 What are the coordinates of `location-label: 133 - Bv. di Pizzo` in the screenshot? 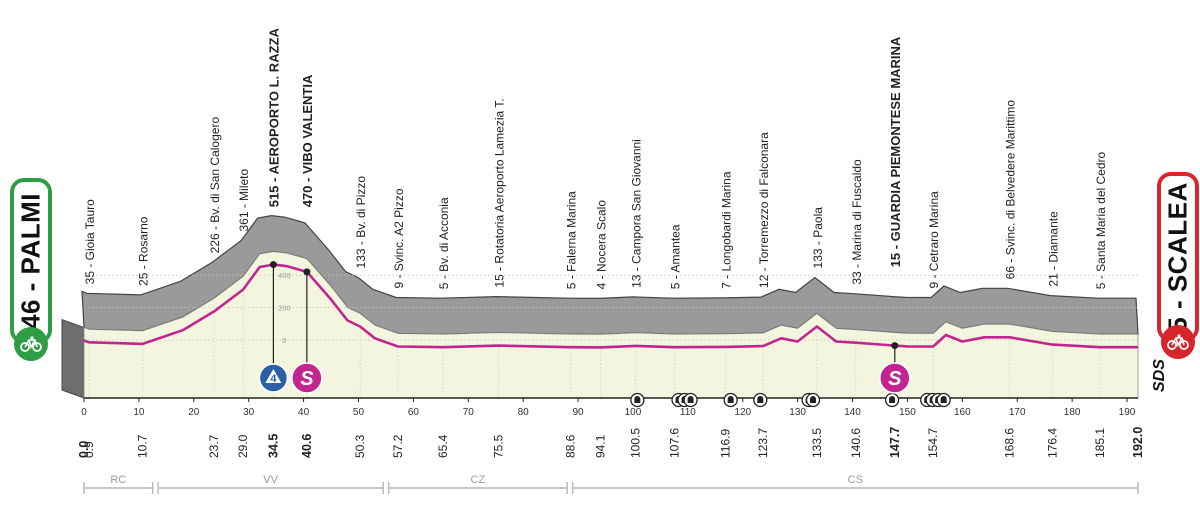 It's located at (361, 222).